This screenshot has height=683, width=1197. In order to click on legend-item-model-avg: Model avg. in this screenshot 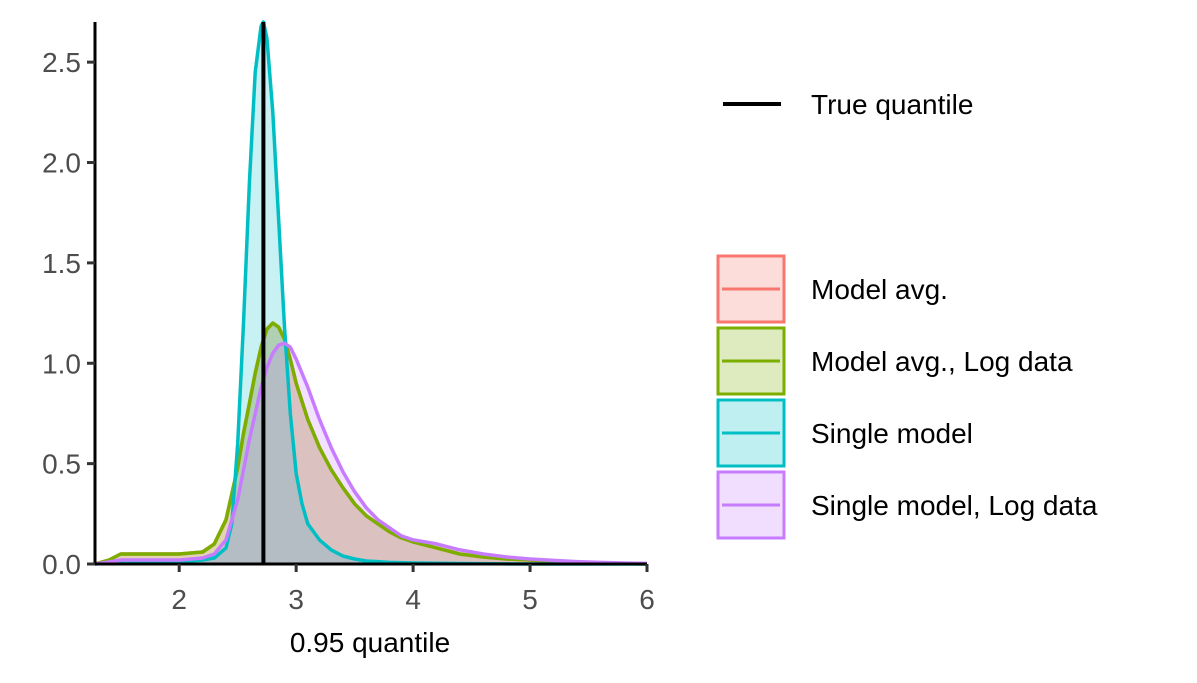, I will do `click(832, 289)`.